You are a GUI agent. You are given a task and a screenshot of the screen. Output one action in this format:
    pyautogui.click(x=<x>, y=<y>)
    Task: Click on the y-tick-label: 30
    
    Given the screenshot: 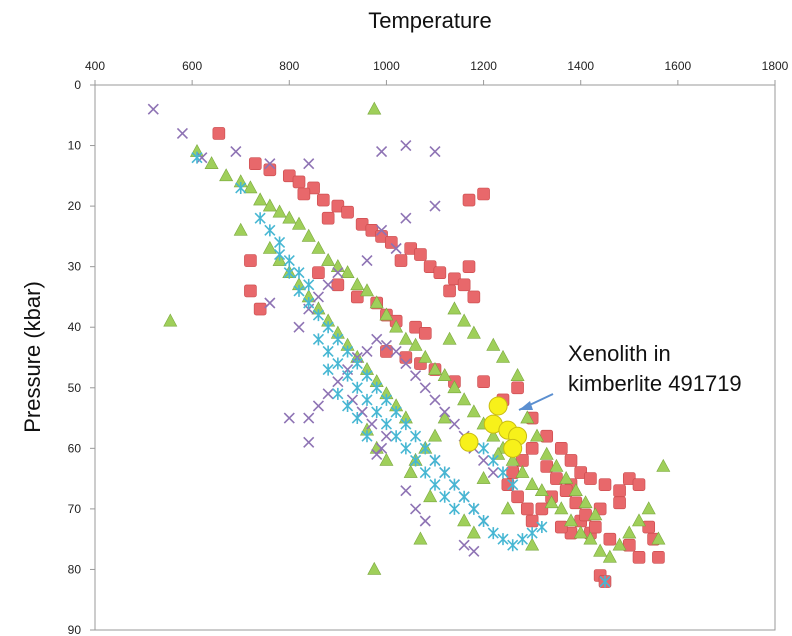 What is the action you would take?
    pyautogui.click(x=75, y=267)
    